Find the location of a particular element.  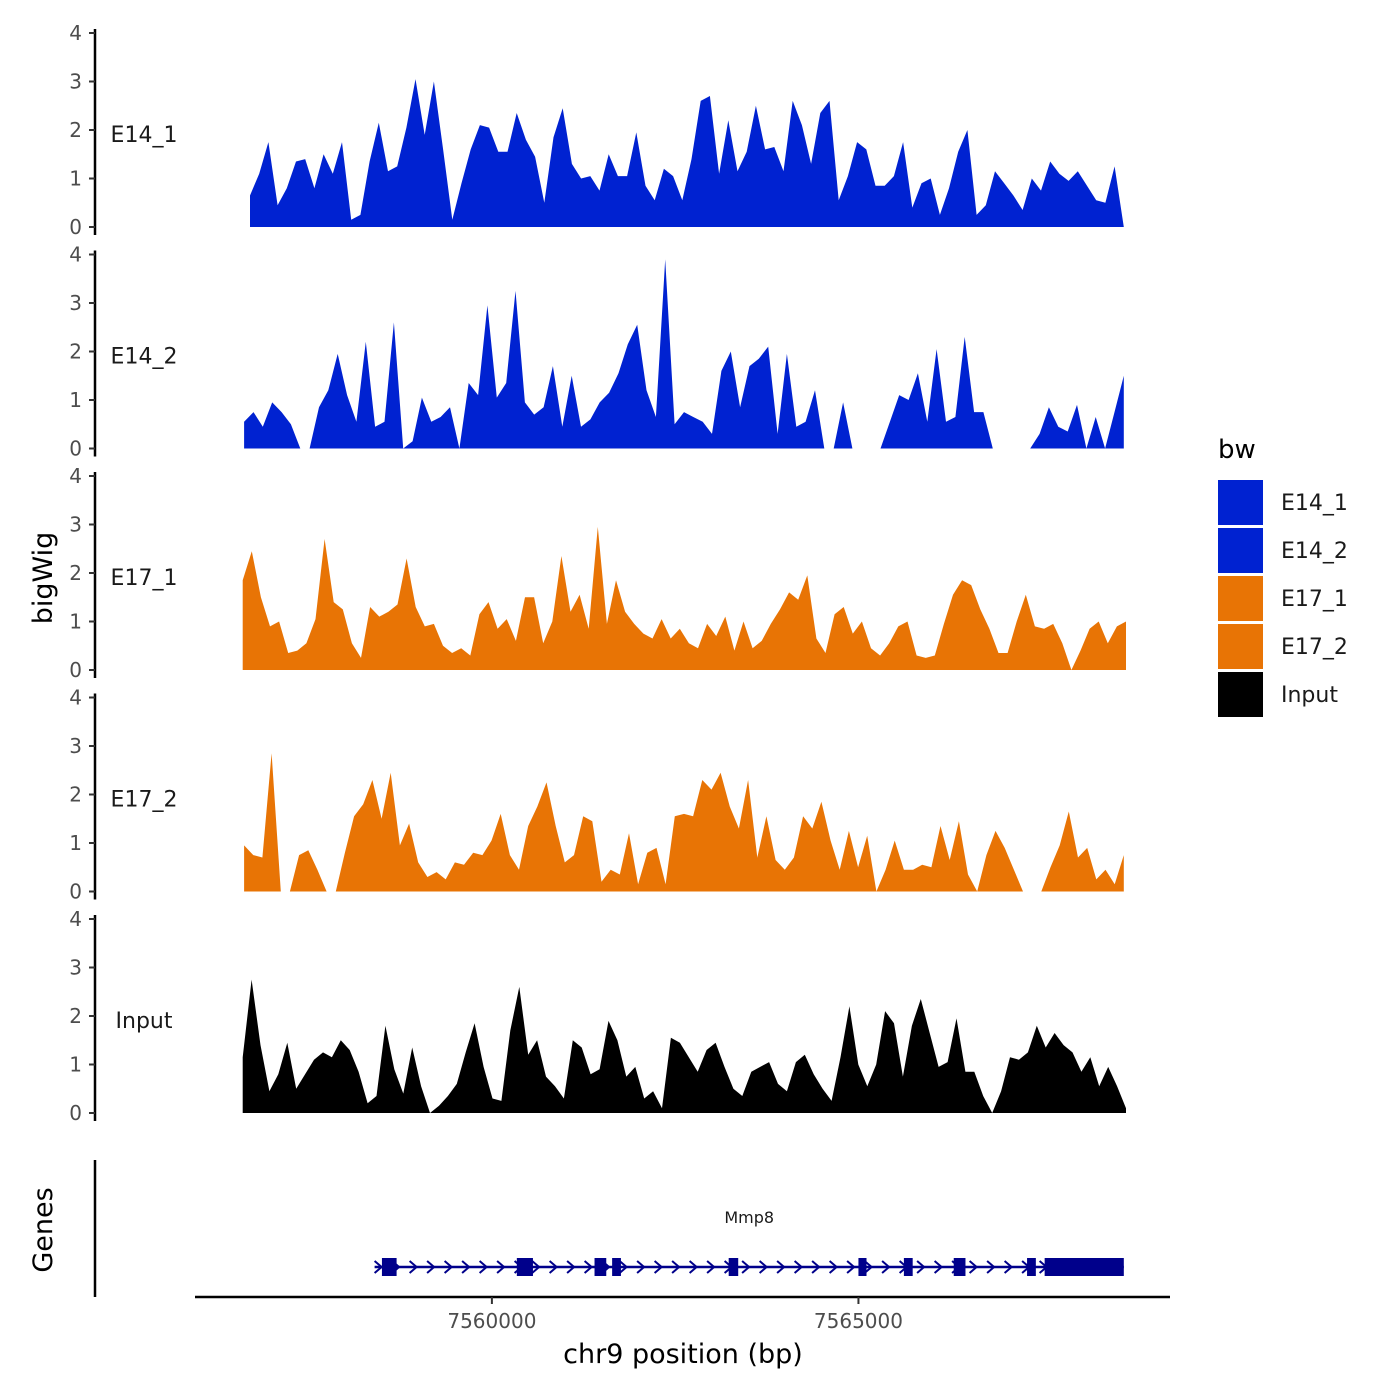

track-e17-2: 0 1 2 3 4 E17_2 is located at coordinates (596, 795).